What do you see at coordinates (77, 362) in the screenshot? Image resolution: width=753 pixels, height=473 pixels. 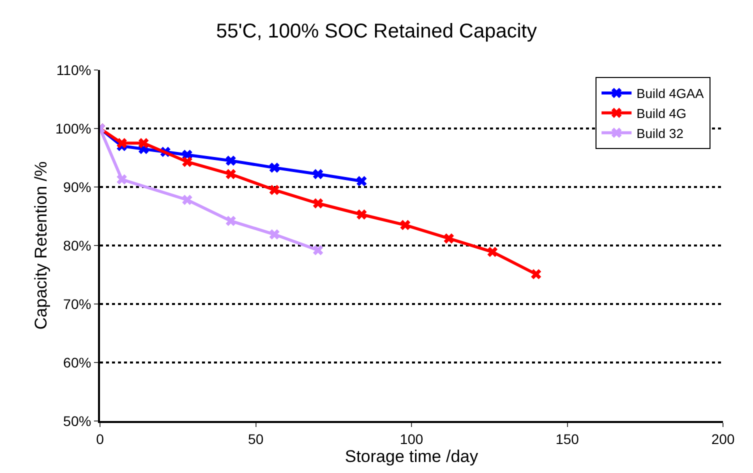 I see `y-tick-label: 60%` at bounding box center [77, 362].